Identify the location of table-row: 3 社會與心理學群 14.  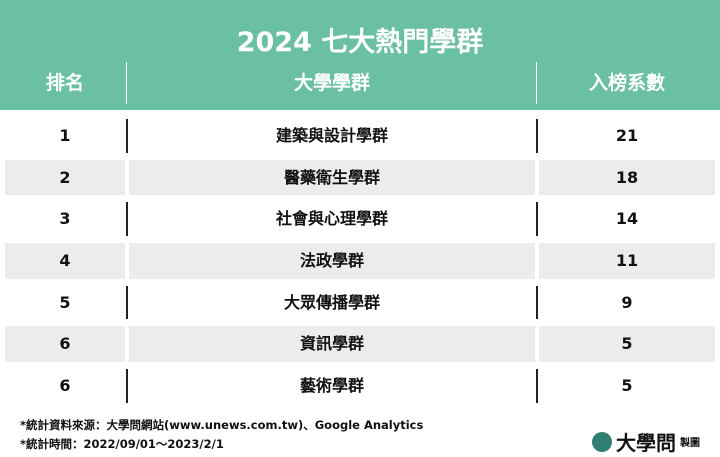
(360, 219).